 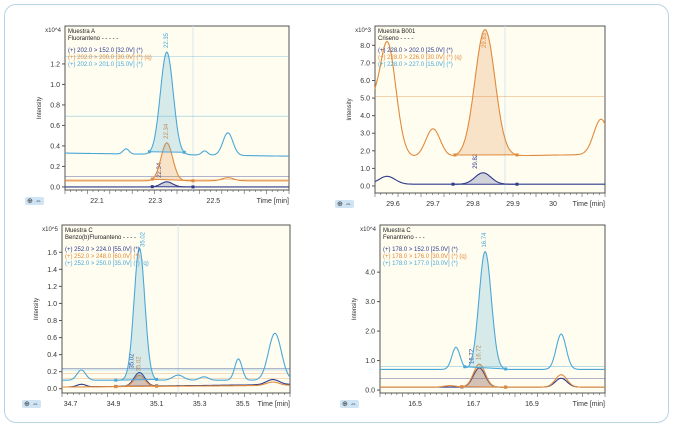 I want to click on legend-entry: (+) 178.0 > 176.0 [30.0V] (*) (q), so click(x=425, y=257).